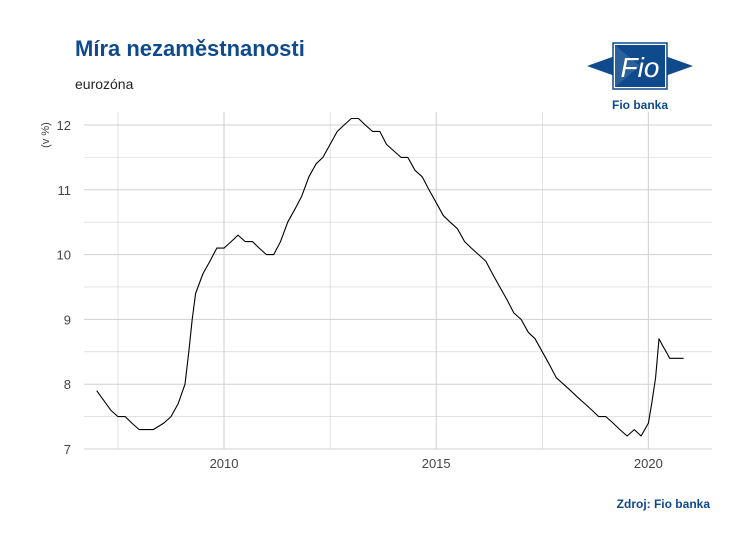 Image resolution: width=750 pixels, height=550 pixels. What do you see at coordinates (64, 125) in the screenshot?
I see `y-tick-label: 12` at bounding box center [64, 125].